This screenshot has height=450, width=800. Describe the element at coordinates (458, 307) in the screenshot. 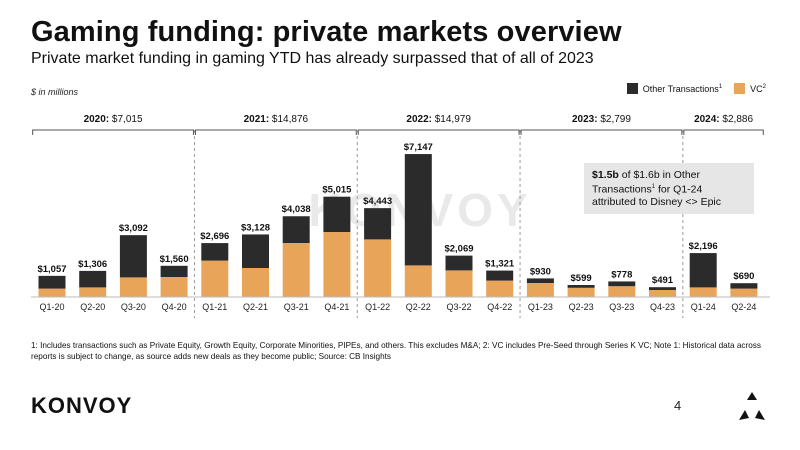

I see `tick-label-Q3-22: Q3-22` at that location.